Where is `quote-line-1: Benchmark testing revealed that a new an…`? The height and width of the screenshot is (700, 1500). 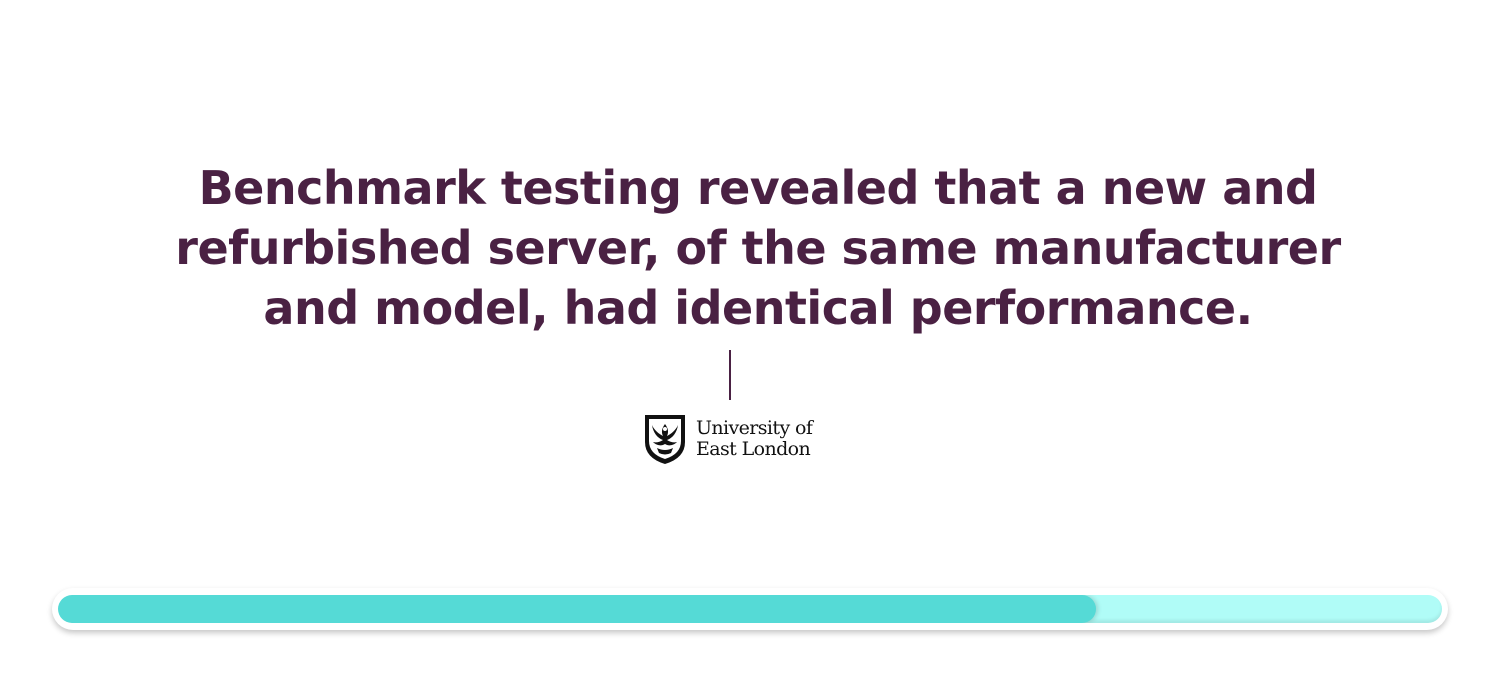
quote-line-1: Benchmark testing revealed that a new an… is located at coordinates (758, 188).